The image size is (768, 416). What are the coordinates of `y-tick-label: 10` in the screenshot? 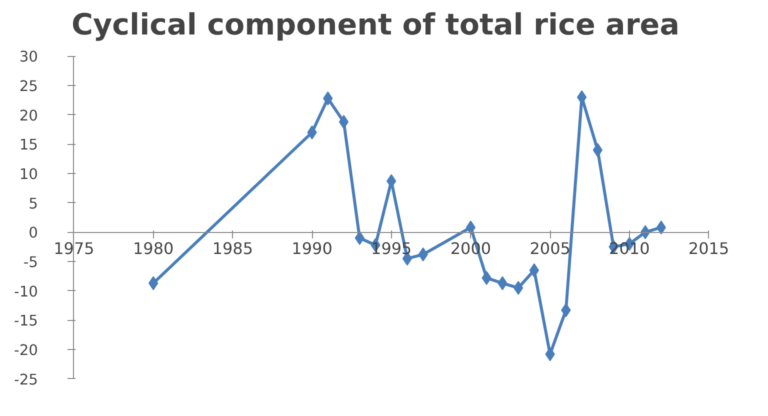 It's located at (28, 175).